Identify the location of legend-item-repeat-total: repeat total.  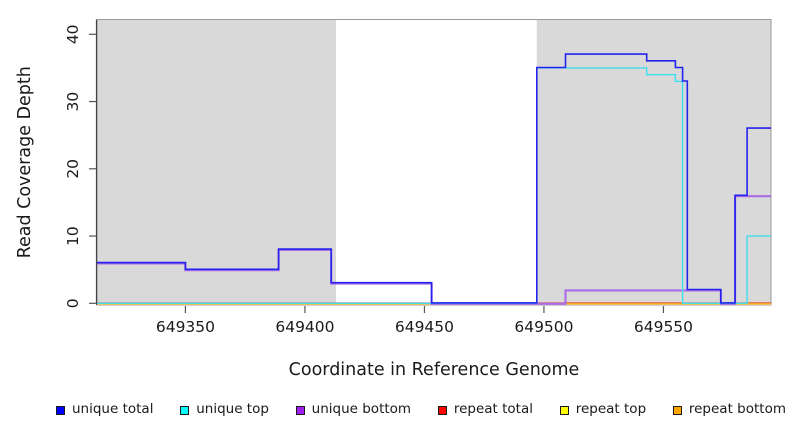
(485, 409).